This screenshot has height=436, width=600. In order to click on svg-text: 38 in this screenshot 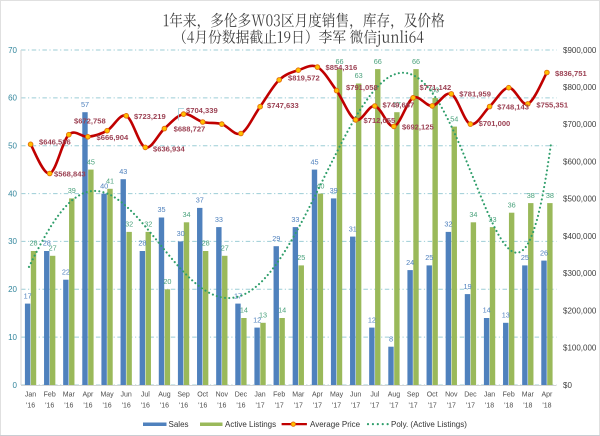, I will do `click(550, 195)`.